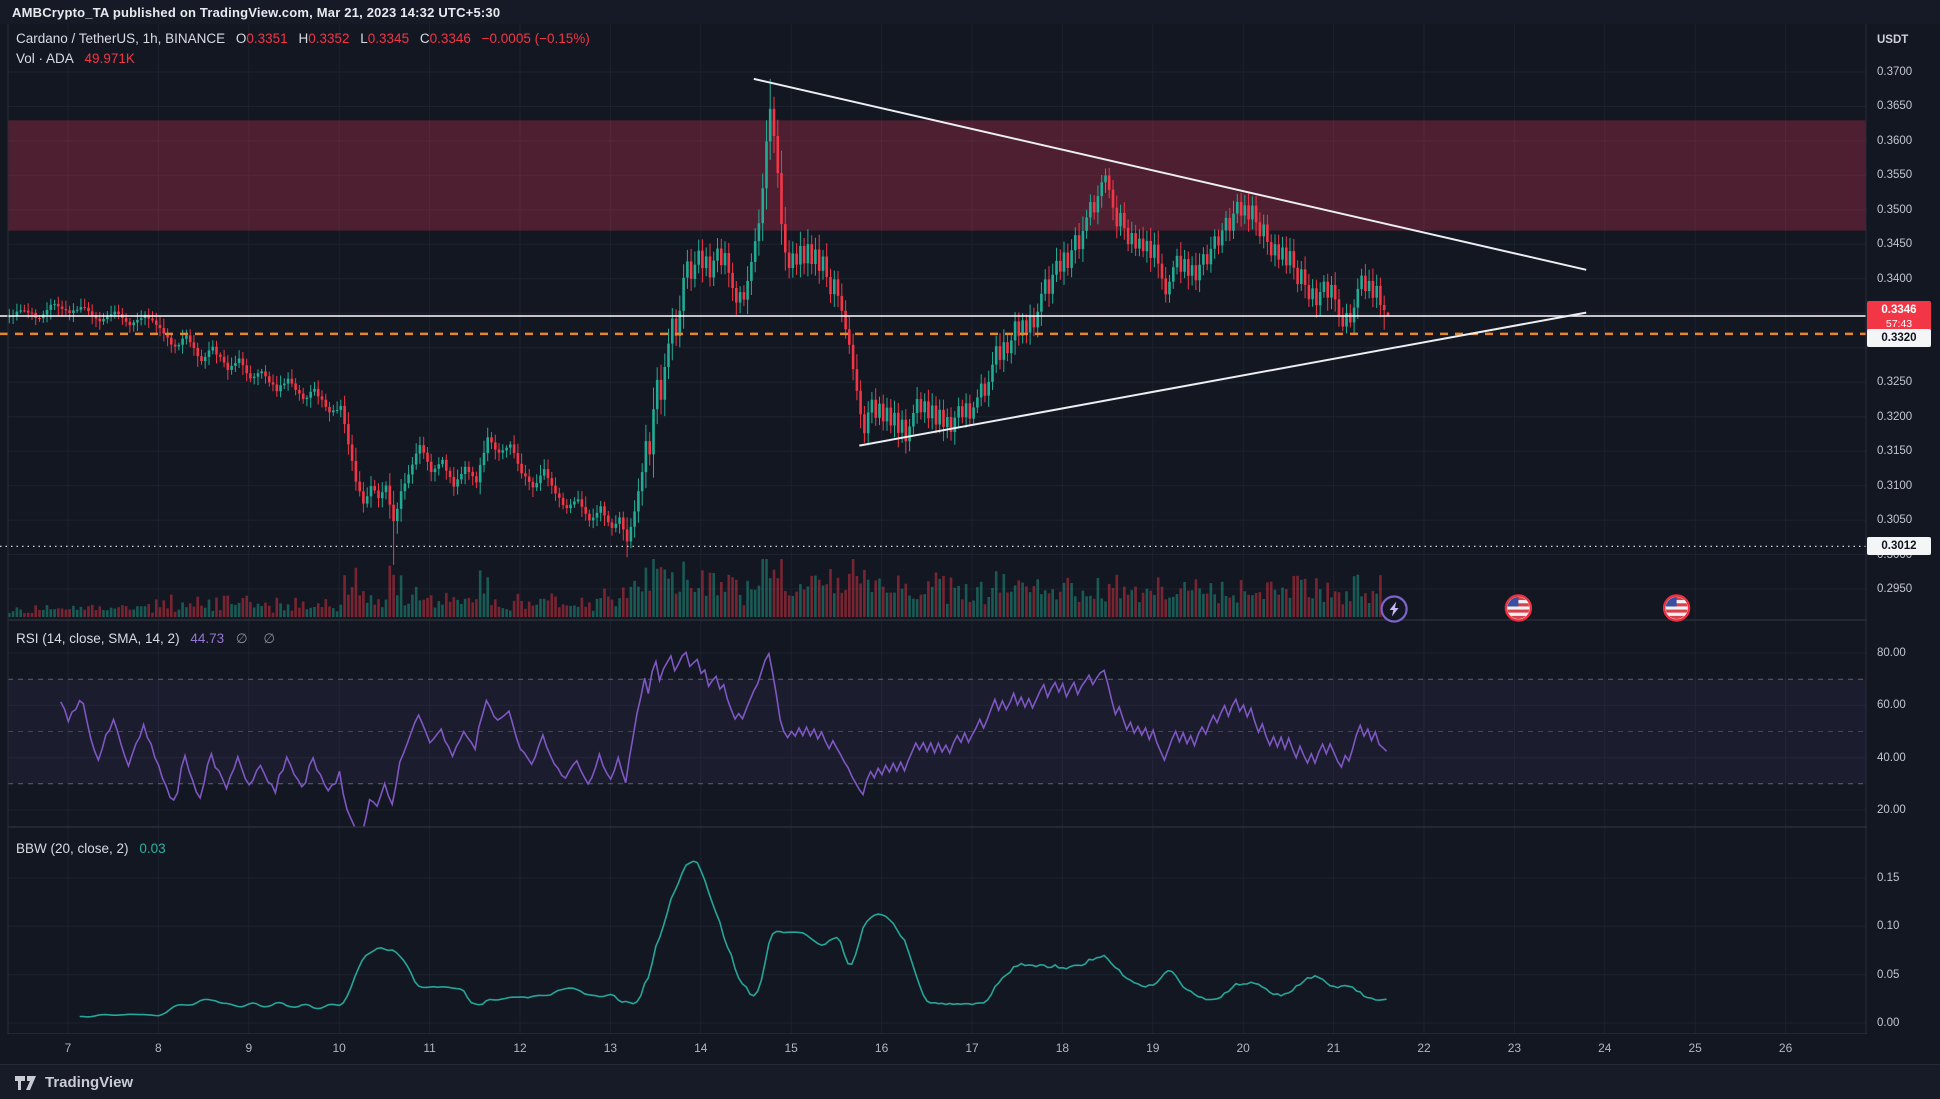  Describe the element at coordinates (699, 588) in the screenshot. I see `volume-bars` at that location.